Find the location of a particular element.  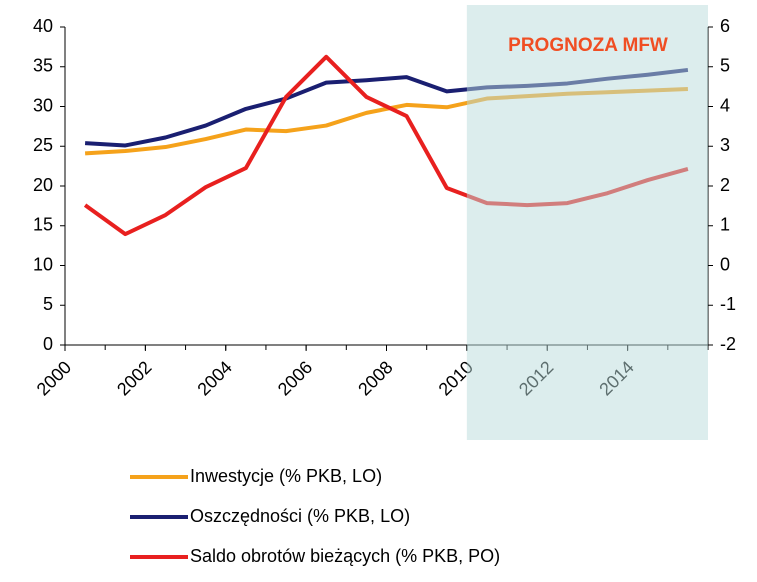

legend-label: Oszczędności (% PKB, LO) is located at coordinates (300, 516).